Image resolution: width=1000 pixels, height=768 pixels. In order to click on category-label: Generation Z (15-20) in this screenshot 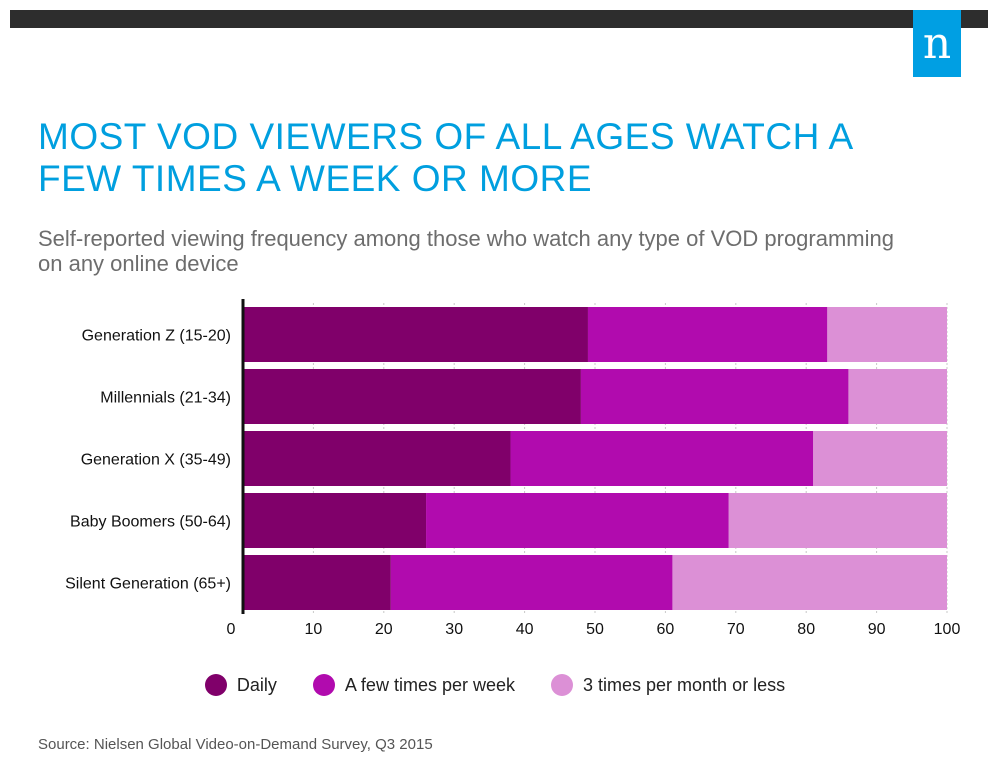, I will do `click(156, 336)`.